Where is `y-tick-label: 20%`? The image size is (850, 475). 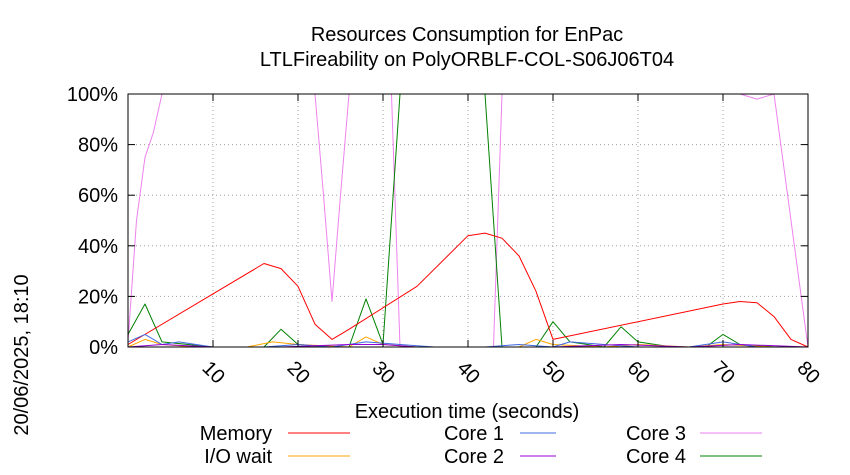 y-tick-label: 20% is located at coordinates (98, 297).